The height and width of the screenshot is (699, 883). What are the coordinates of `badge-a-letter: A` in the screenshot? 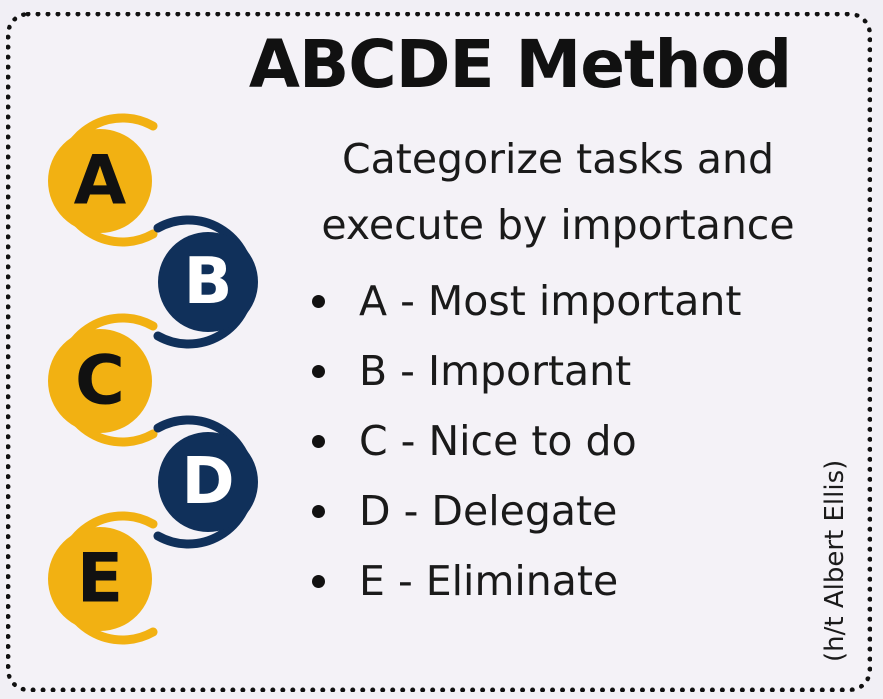 It's located at (100, 181).